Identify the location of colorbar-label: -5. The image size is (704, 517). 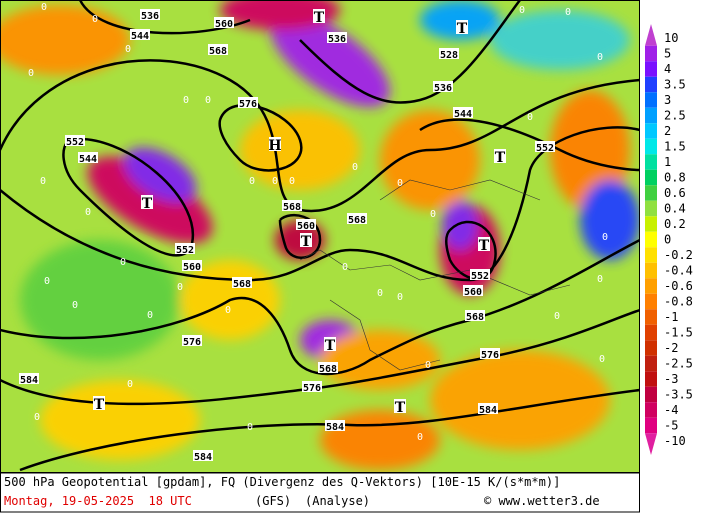
(671, 426).